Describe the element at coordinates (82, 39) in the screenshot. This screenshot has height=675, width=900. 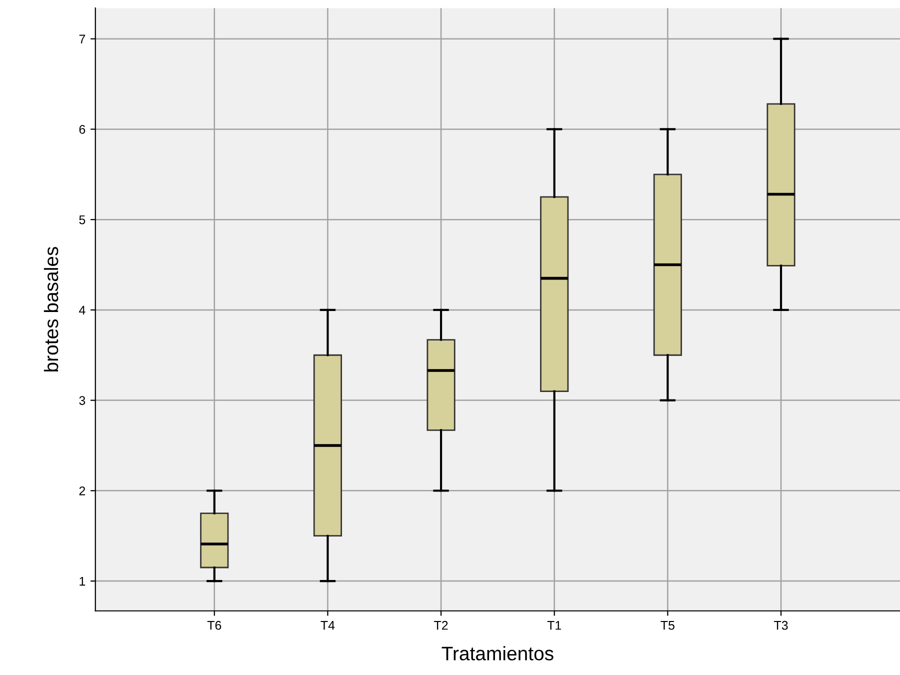
I see `y-tick-label: 7` at that location.